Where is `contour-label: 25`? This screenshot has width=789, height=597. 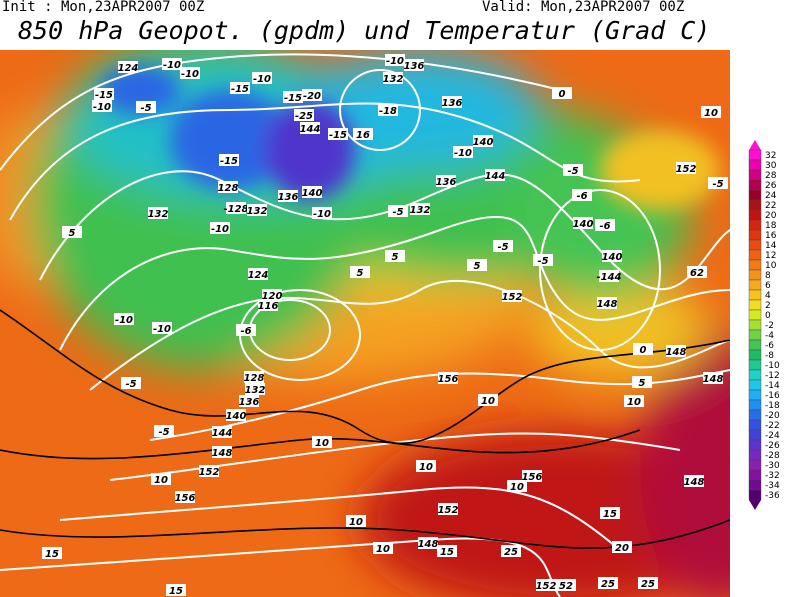 contour-label: 25 is located at coordinates (648, 584).